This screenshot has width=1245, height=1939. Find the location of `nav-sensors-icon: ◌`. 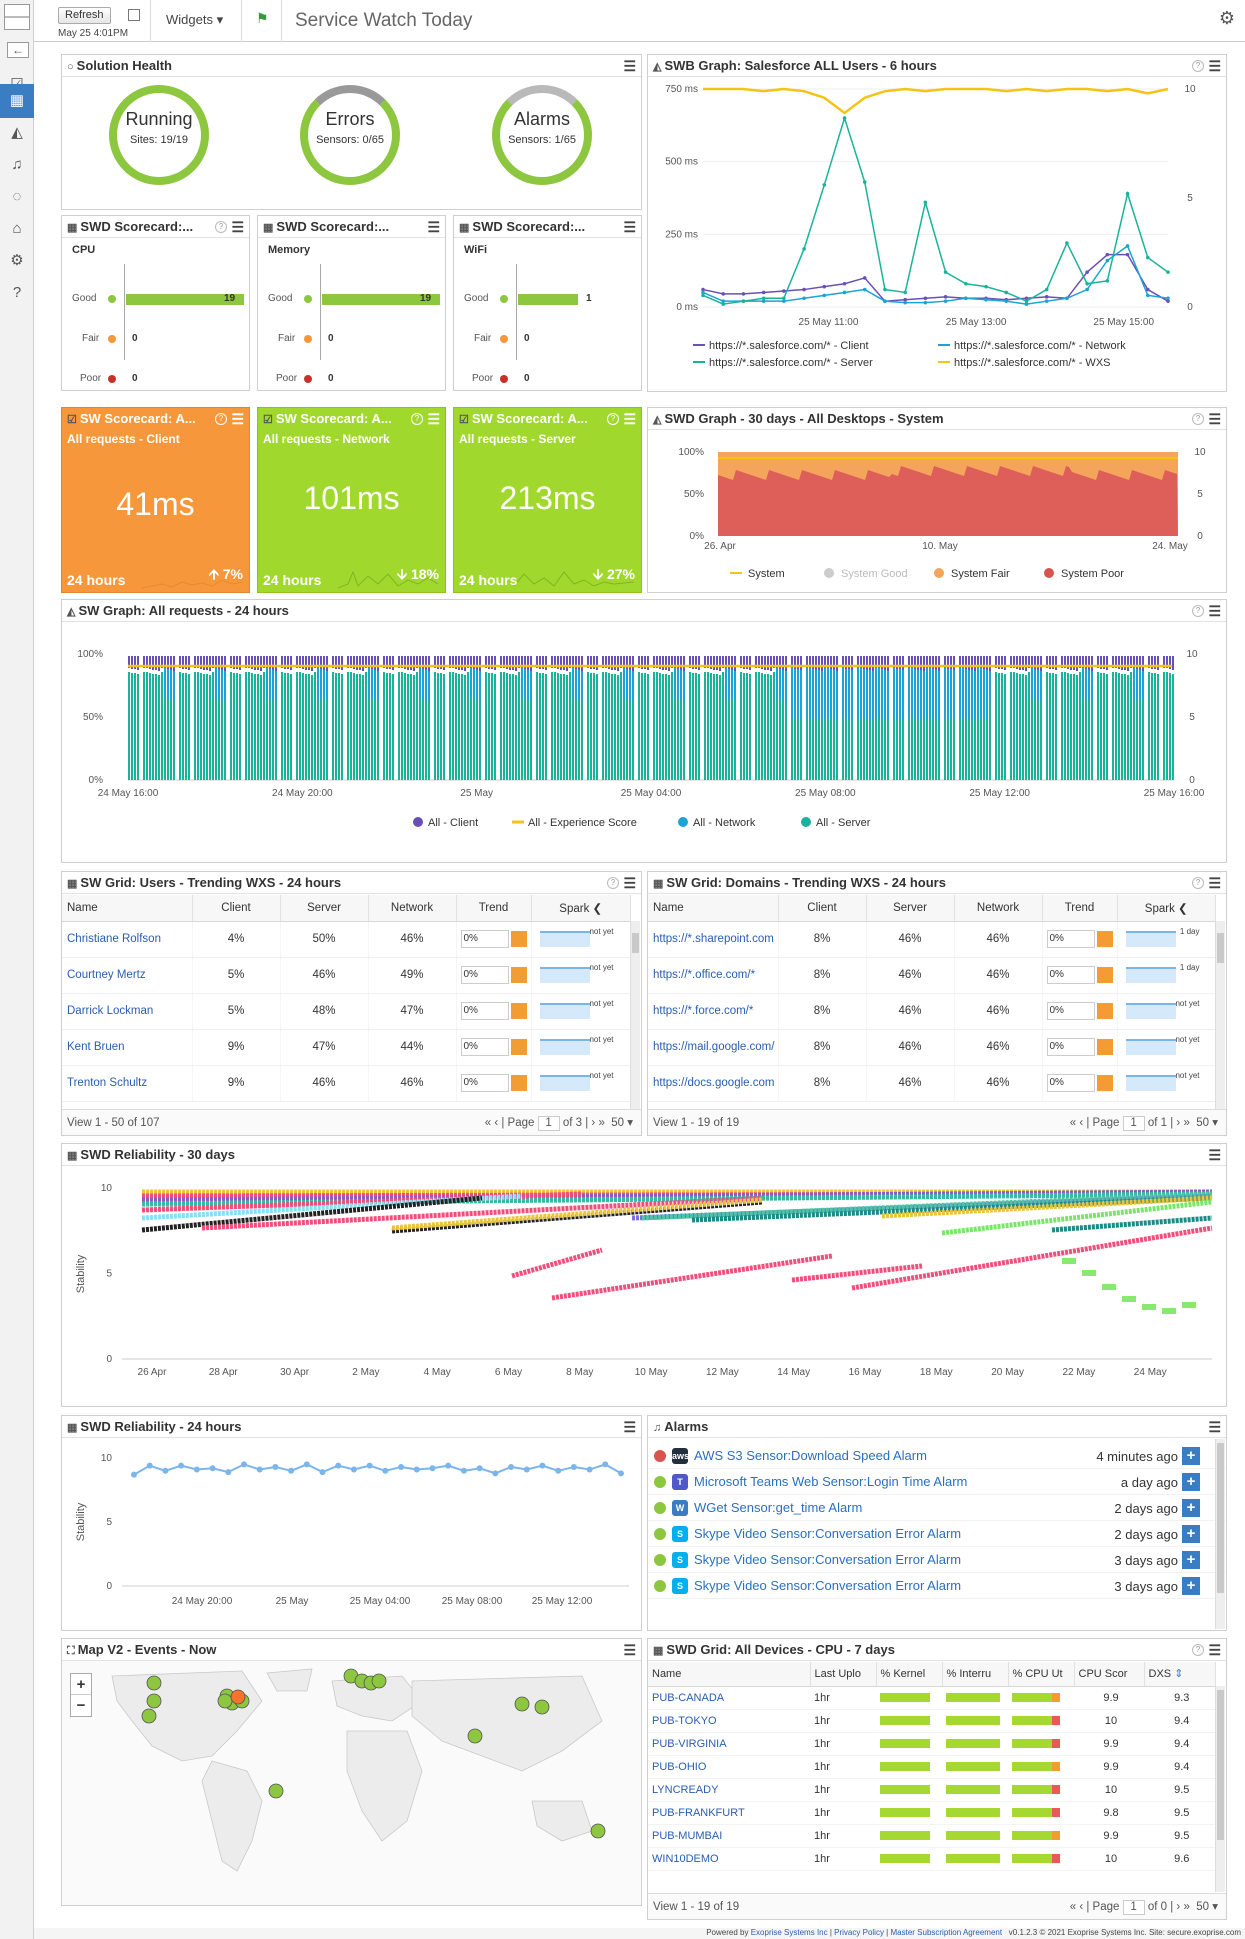

nav-sensors-icon: ◌ is located at coordinates (17, 196).